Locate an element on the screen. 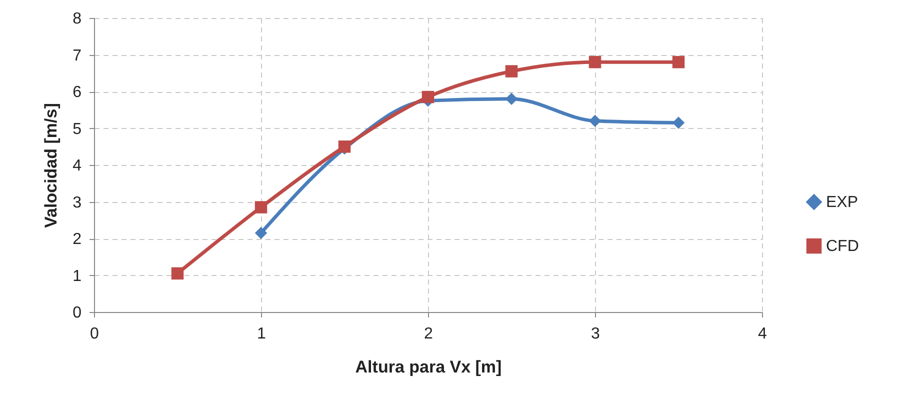 The height and width of the screenshot is (416, 907). y-tick-label: 0 is located at coordinates (77, 313).